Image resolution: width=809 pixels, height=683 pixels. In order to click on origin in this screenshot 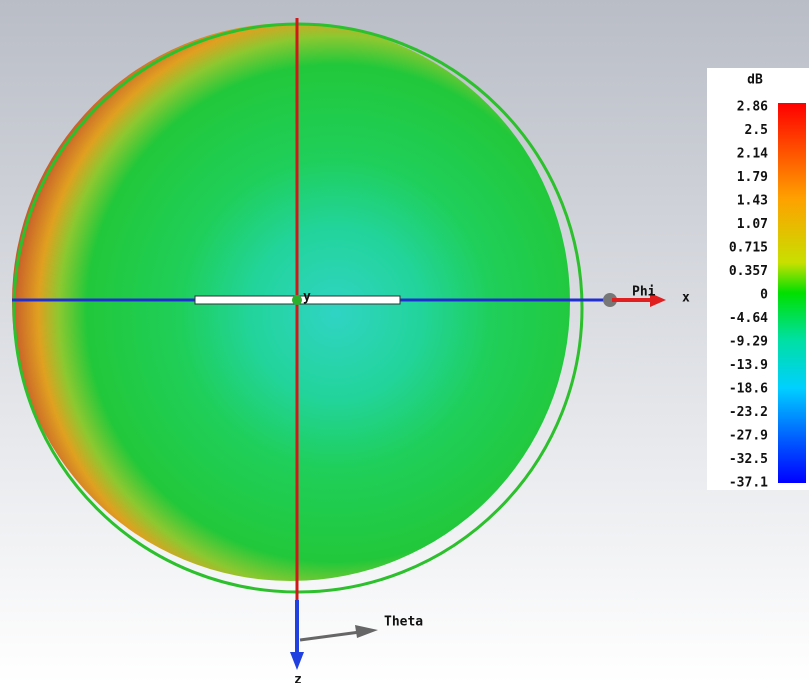, I will do `click(297, 300)`.